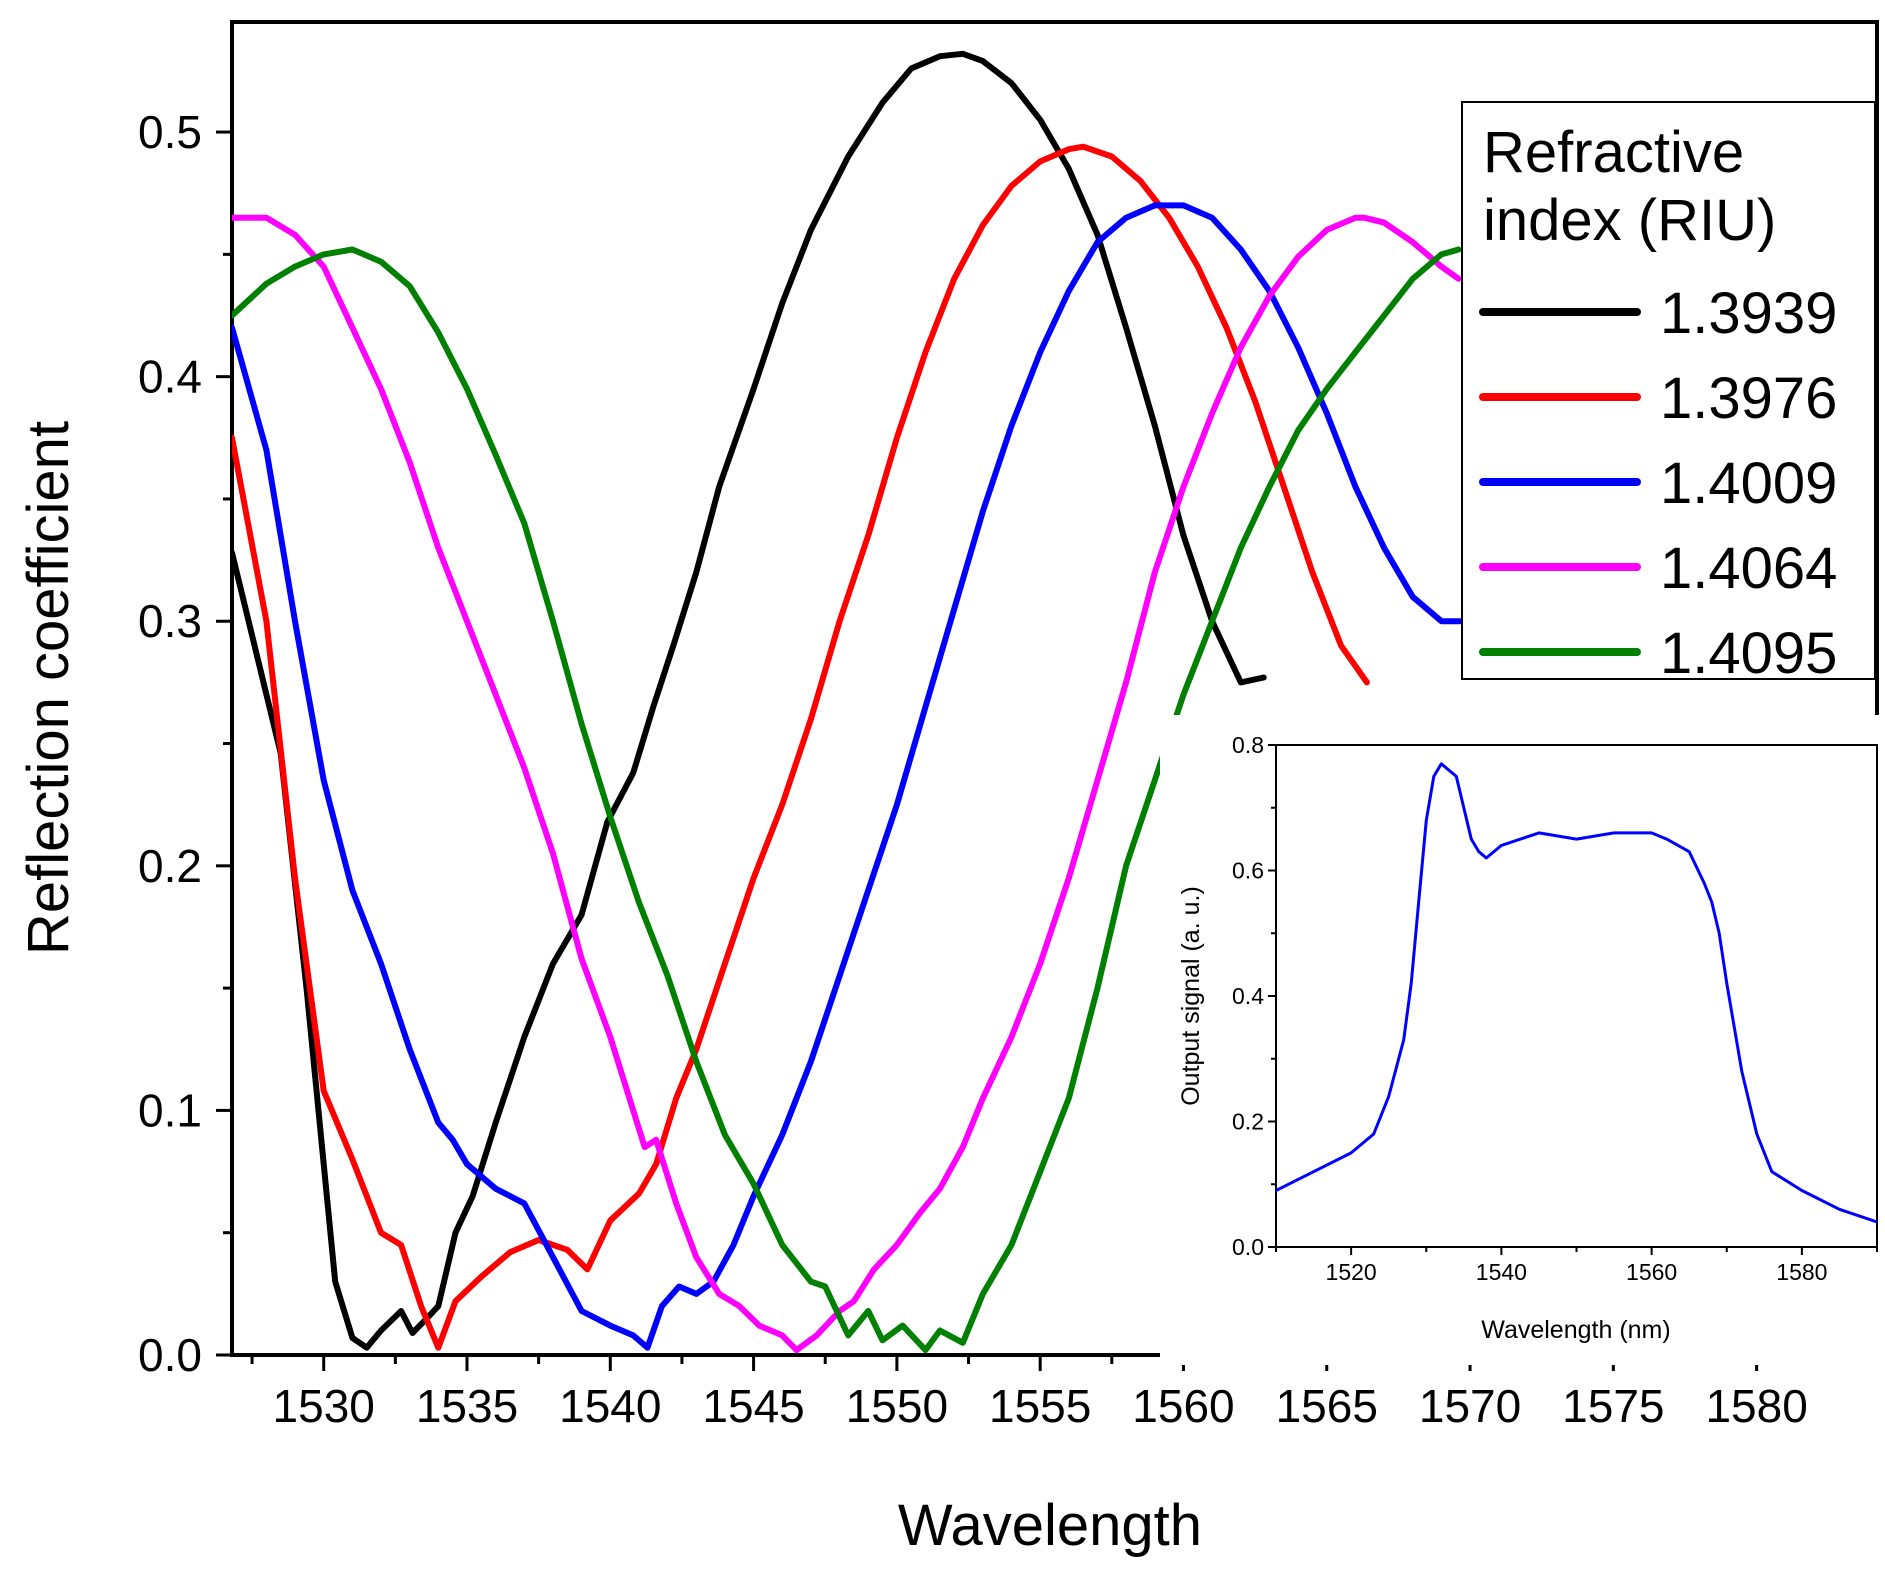 This screenshot has height=1569, width=1885. What do you see at coordinates (1658, 483) in the screenshot?
I see `legend-items: 1.3939 1.3976 1.4009 1.4064 1.4095` at bounding box center [1658, 483].